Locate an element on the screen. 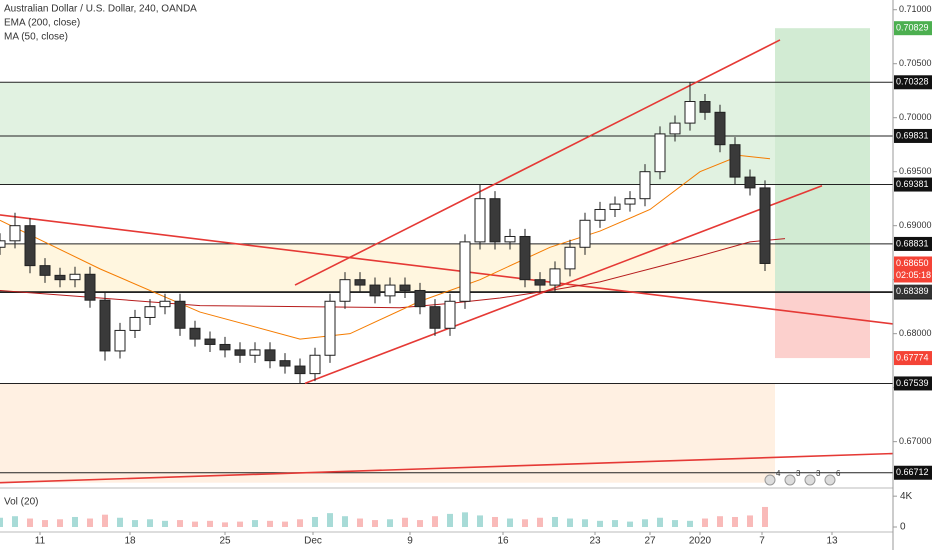 The height and width of the screenshot is (550, 932). x-tick-label: 27 is located at coordinates (650, 541).